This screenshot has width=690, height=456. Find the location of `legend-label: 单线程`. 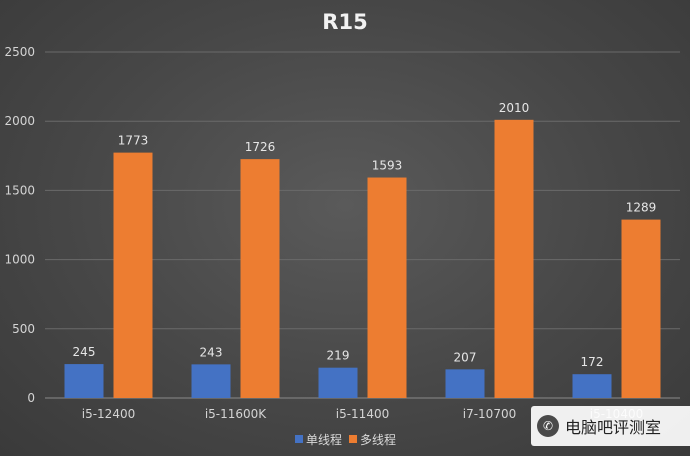

legend-label: 单线程 is located at coordinates (324, 439).